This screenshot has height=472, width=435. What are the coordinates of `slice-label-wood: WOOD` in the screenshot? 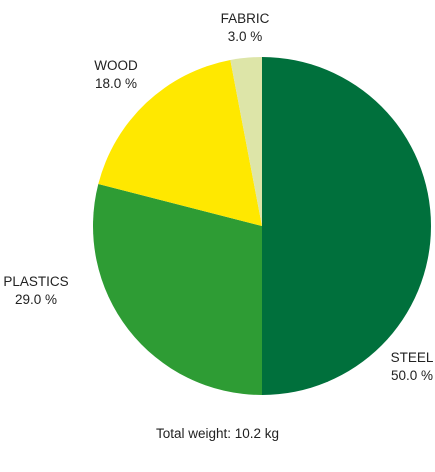 It's located at (116, 65).